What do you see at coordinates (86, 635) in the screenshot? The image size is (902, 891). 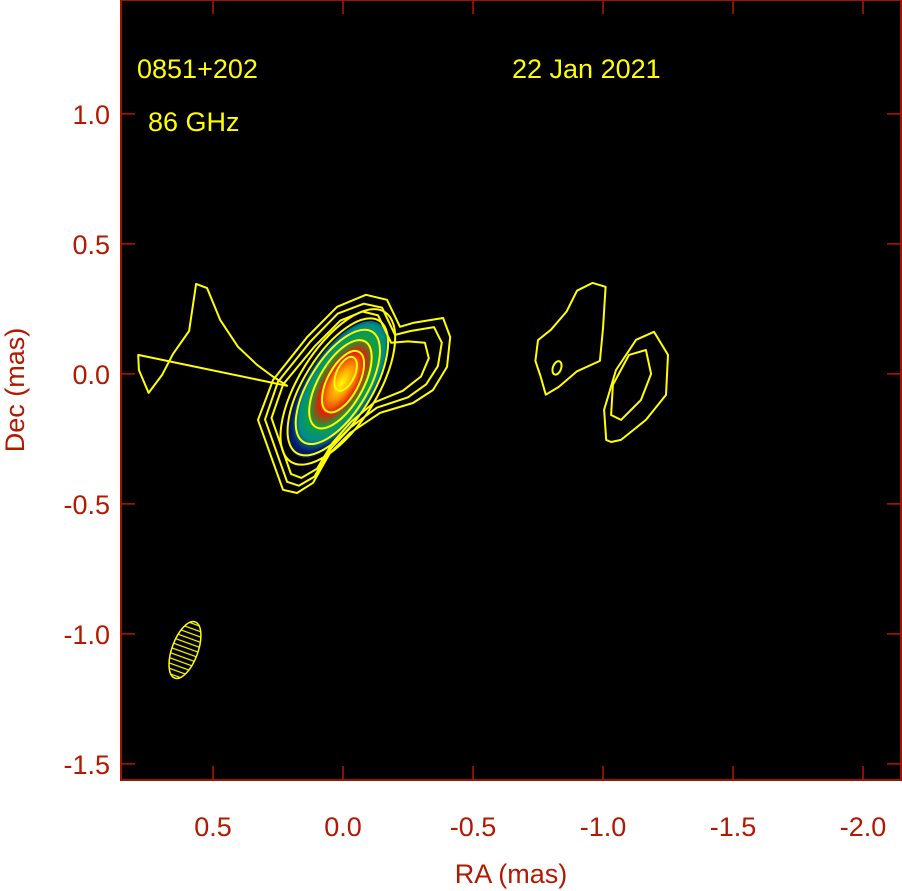 I see `y-tick-label: -1.0` at bounding box center [86, 635].